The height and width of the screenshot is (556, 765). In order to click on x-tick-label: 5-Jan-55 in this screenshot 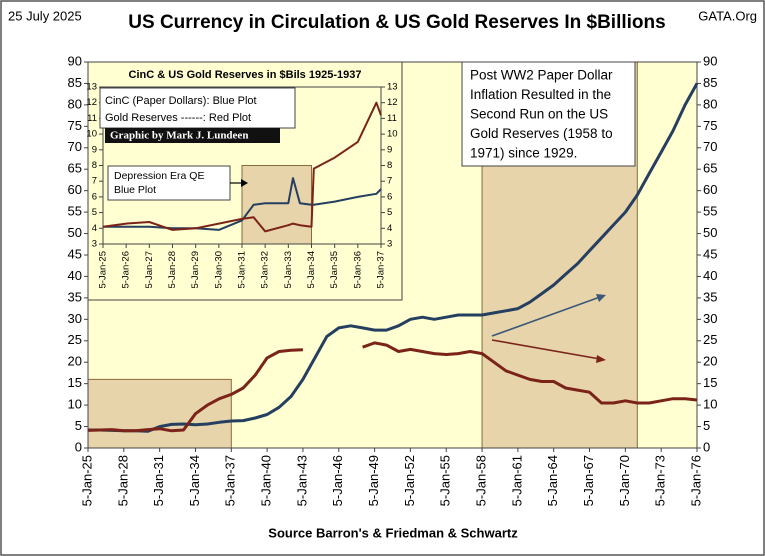, I will do `click(445, 480)`.